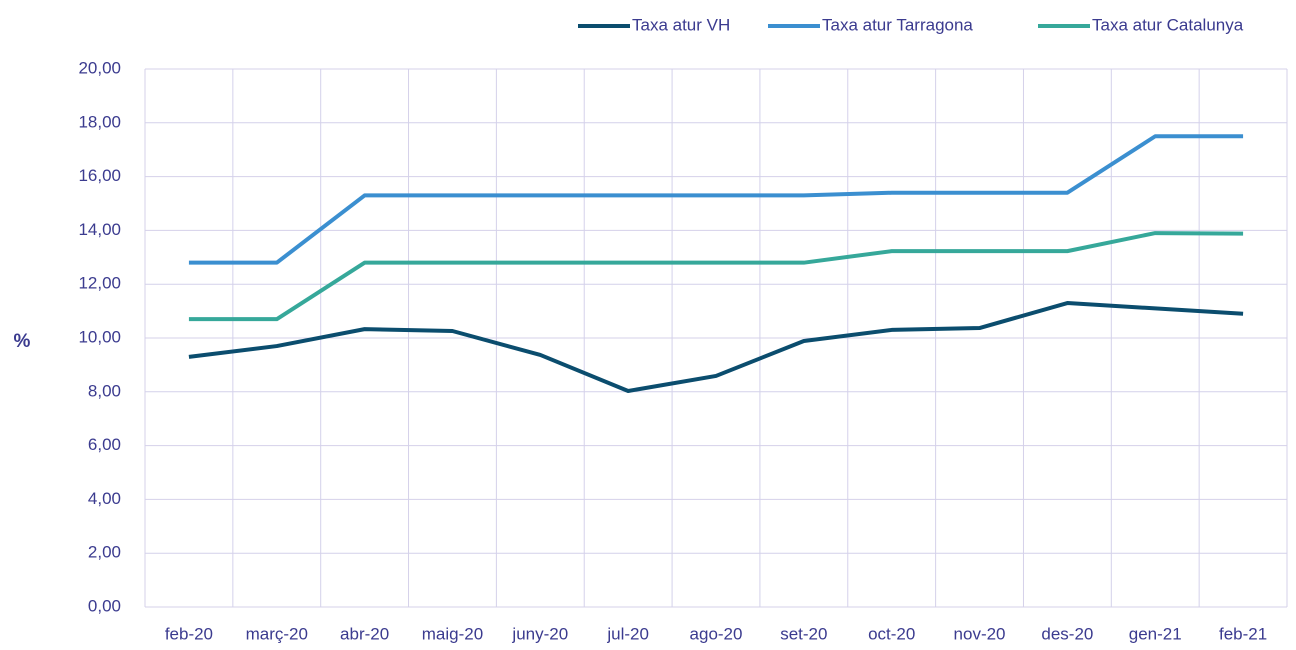  Describe the element at coordinates (627, 633) in the screenshot. I see `x-tick-label: jul-20` at that location.